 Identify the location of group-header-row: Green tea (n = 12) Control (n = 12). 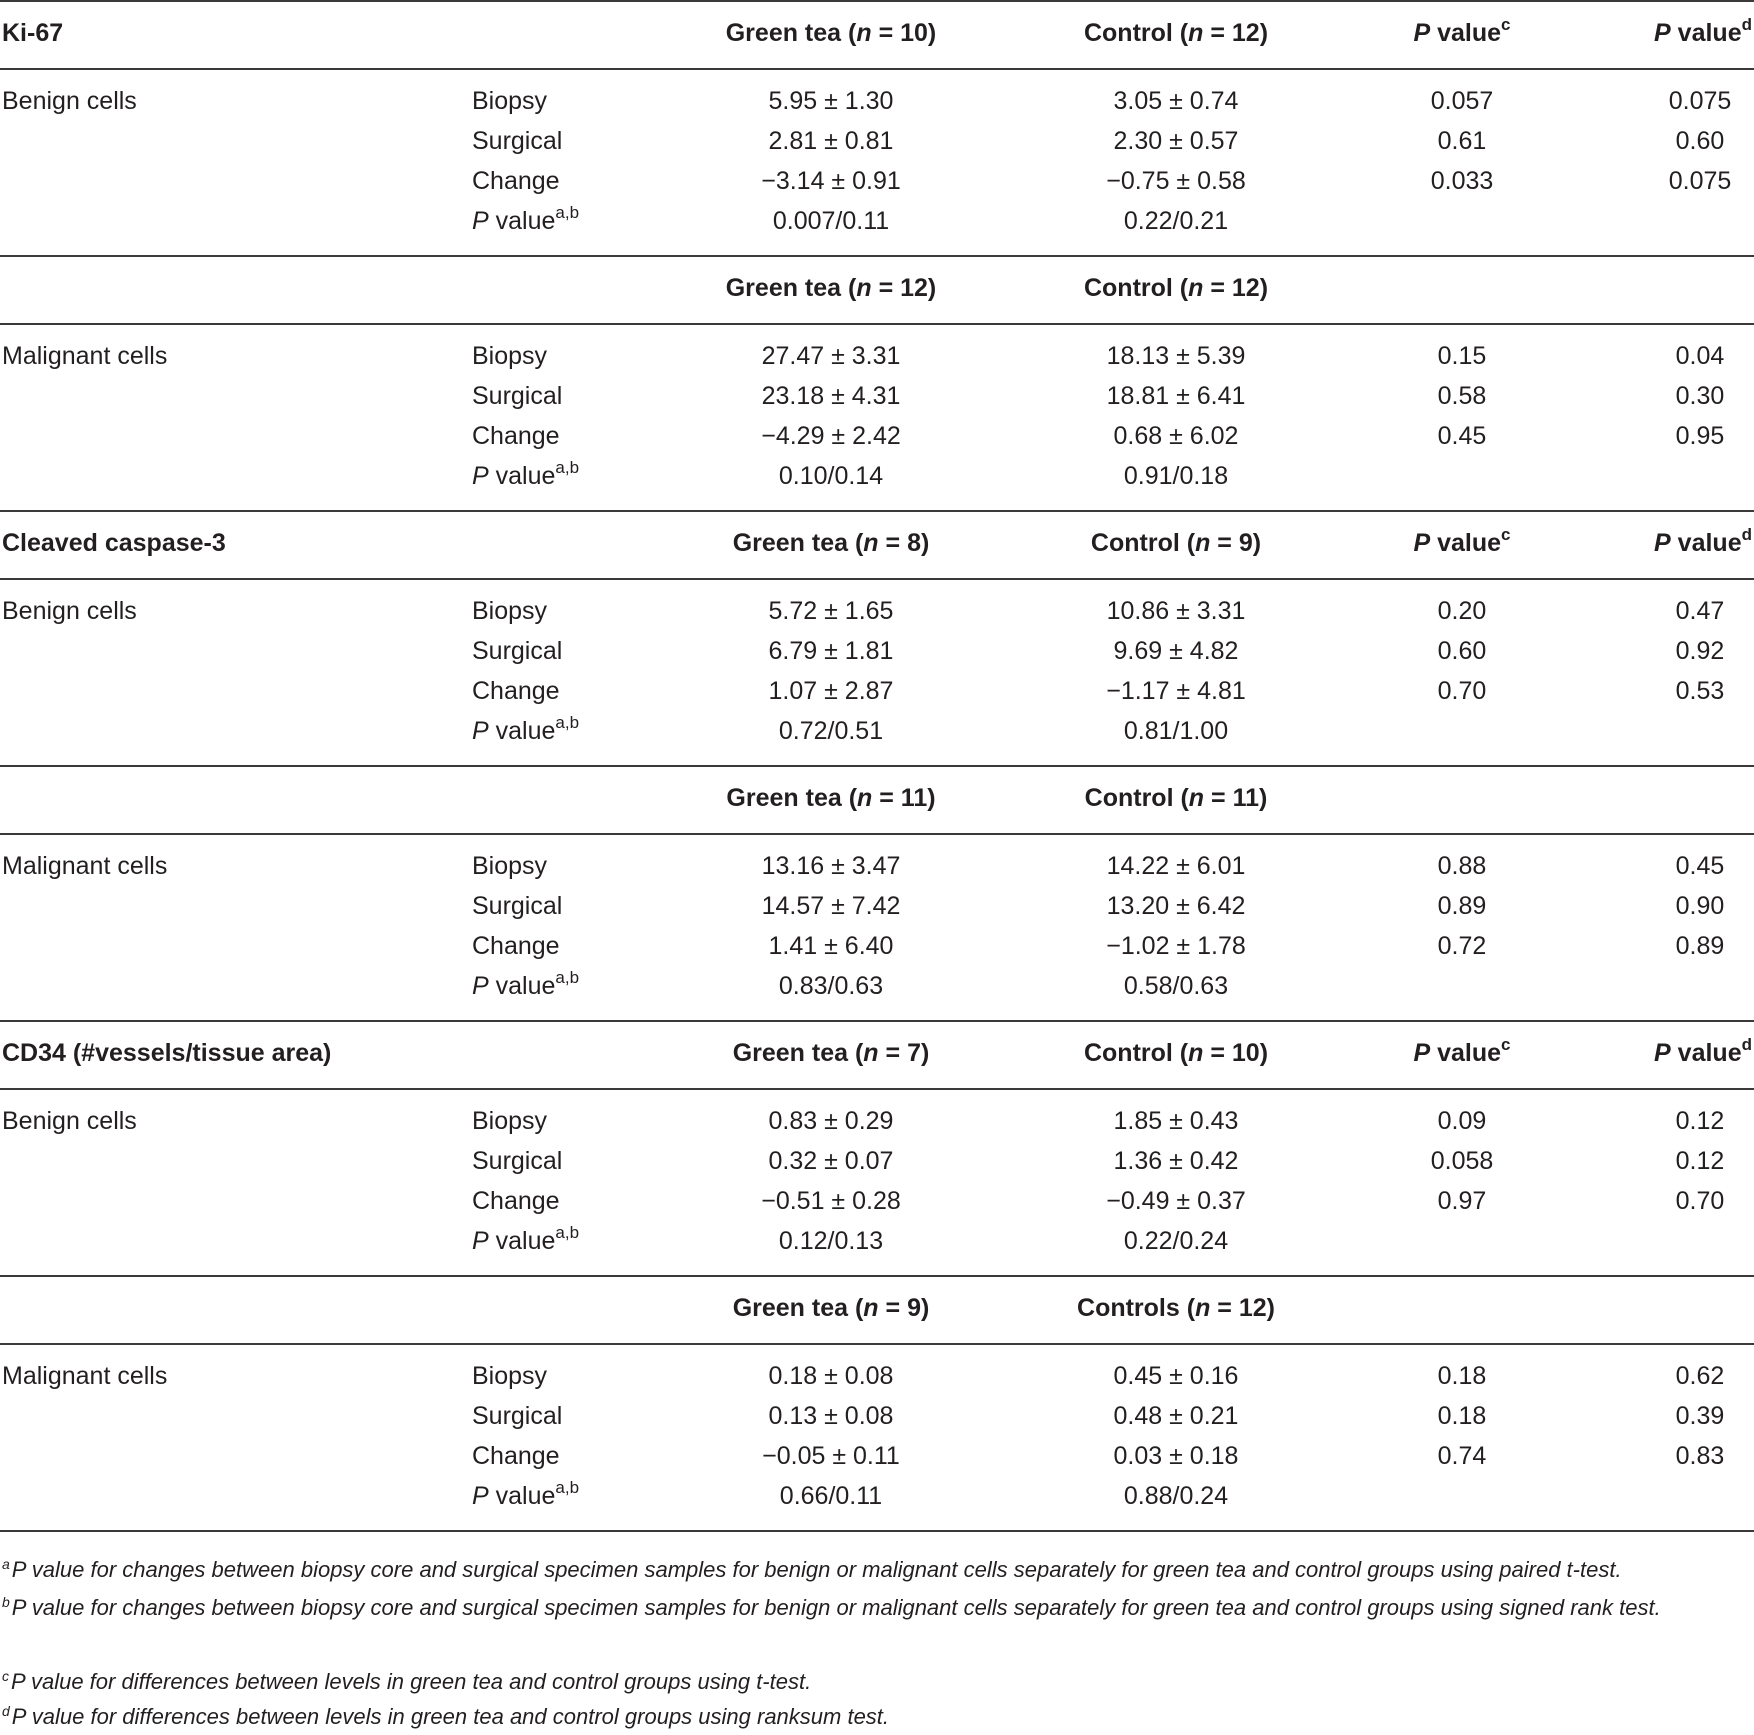
(877, 288).